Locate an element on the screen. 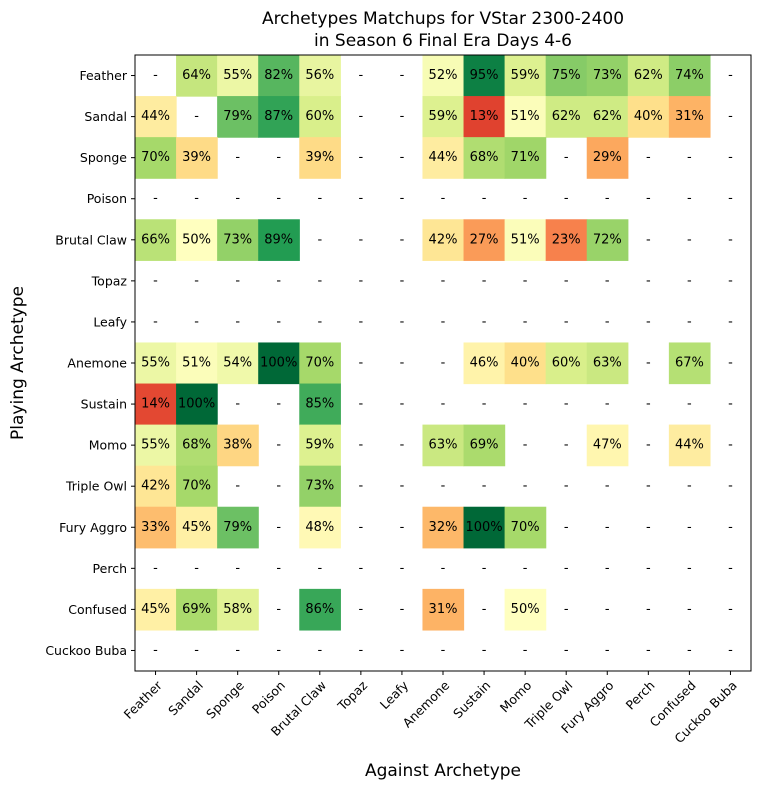 This screenshot has height=789, width=761. cell-value-label: 82% is located at coordinates (278, 75).